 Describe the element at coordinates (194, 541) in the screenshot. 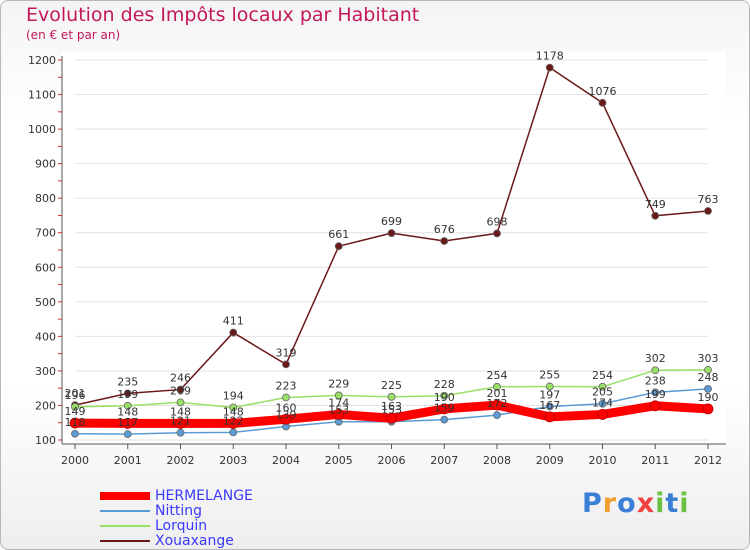

I see `legend-label-xouaxange: Xouaxange` at that location.